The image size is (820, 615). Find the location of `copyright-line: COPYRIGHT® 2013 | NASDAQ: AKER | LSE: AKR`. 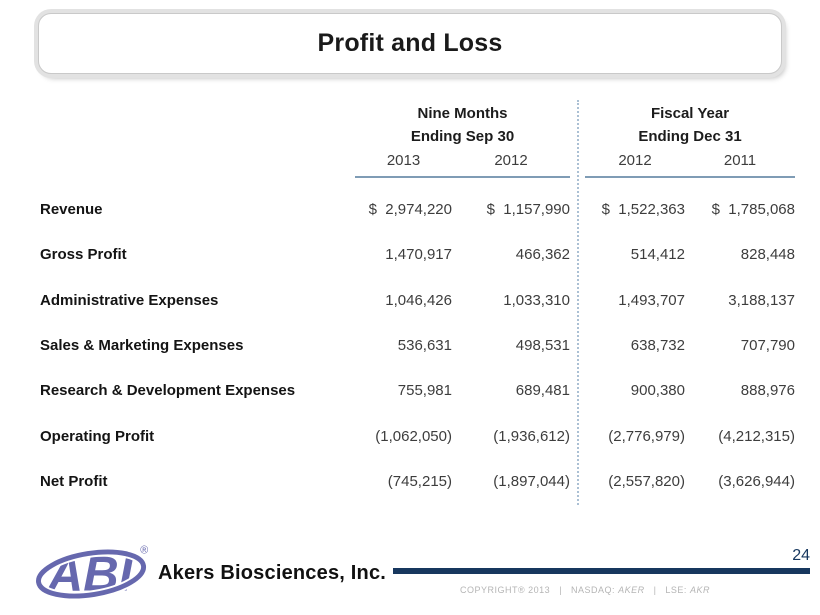

copyright-line: COPYRIGHT® 2013 | NASDAQ: AKER | LSE: AKR is located at coordinates (585, 590).